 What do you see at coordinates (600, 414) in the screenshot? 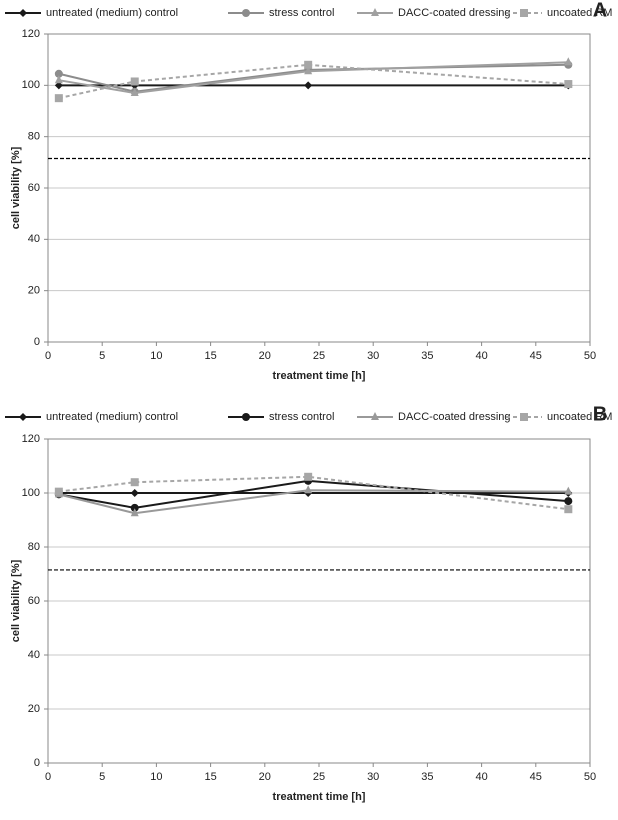
I see `panel-label: B` at bounding box center [600, 414].